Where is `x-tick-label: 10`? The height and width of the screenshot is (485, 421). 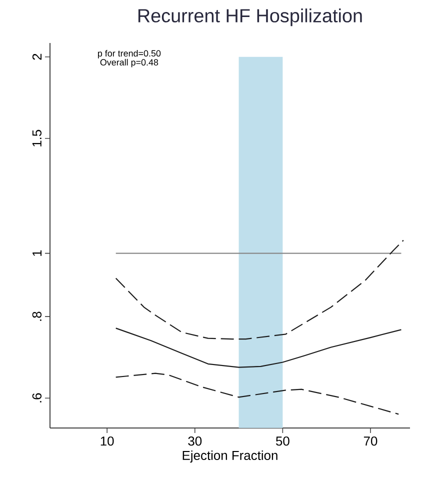 x-tick-label: 10 is located at coordinates (107, 441).